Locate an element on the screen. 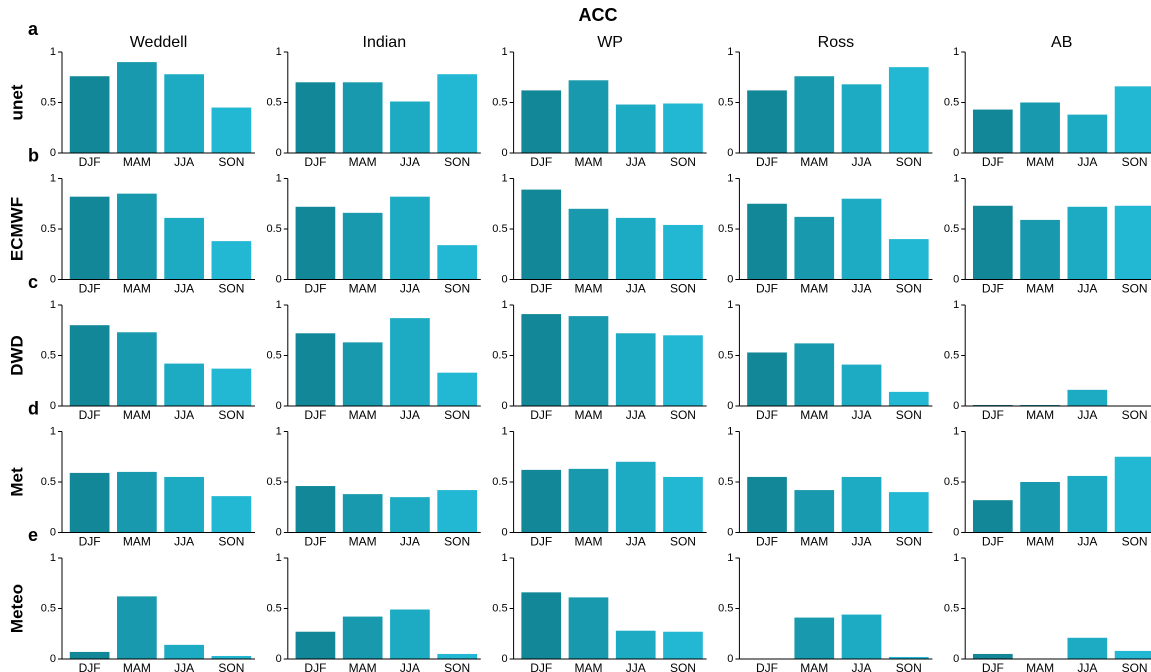 This screenshot has width=1151, height=672. panel-letter: a is located at coordinates (33, 29).